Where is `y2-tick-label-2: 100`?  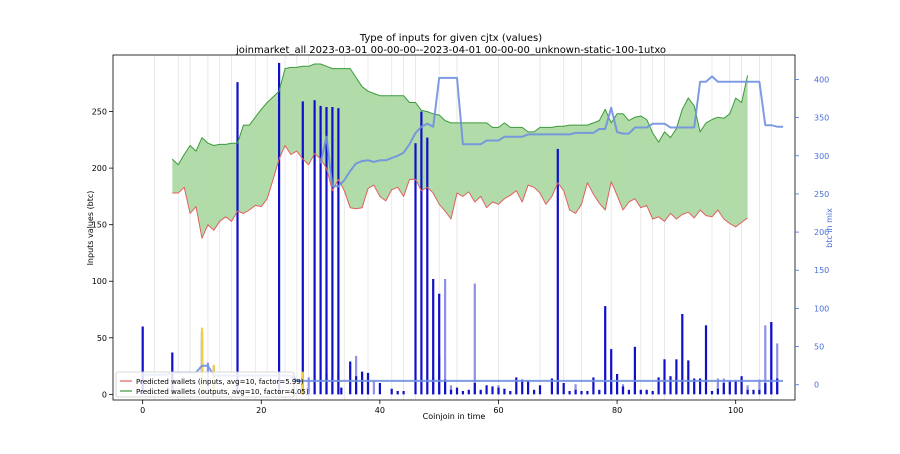
y2-tick-label-2: 100 is located at coordinates (821, 308).